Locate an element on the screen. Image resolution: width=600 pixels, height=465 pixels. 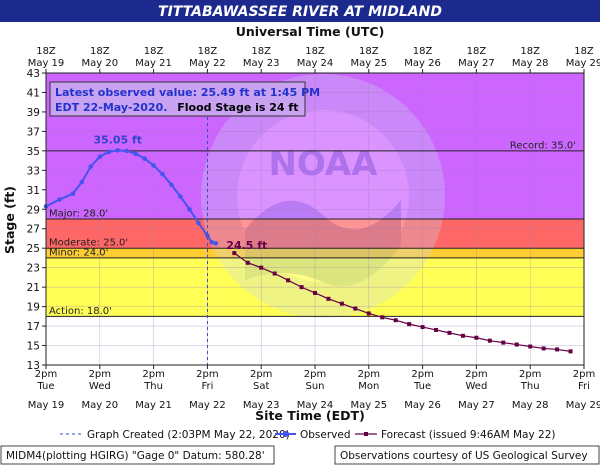
x-tick-day: Wed is located at coordinates (476, 386).